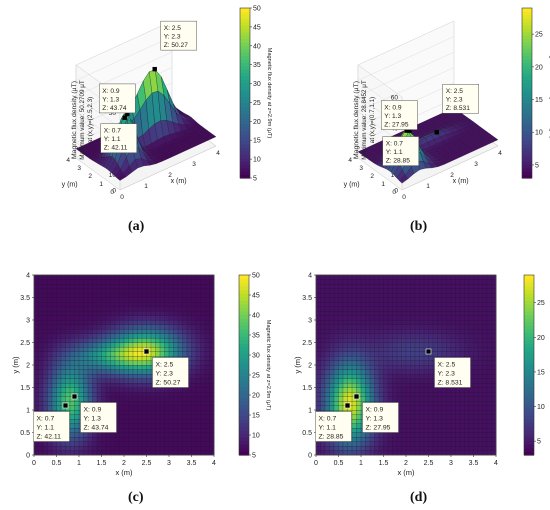  Describe the element at coordinates (529, 365) in the screenshot. I see `colorbar-frame-d` at that location.